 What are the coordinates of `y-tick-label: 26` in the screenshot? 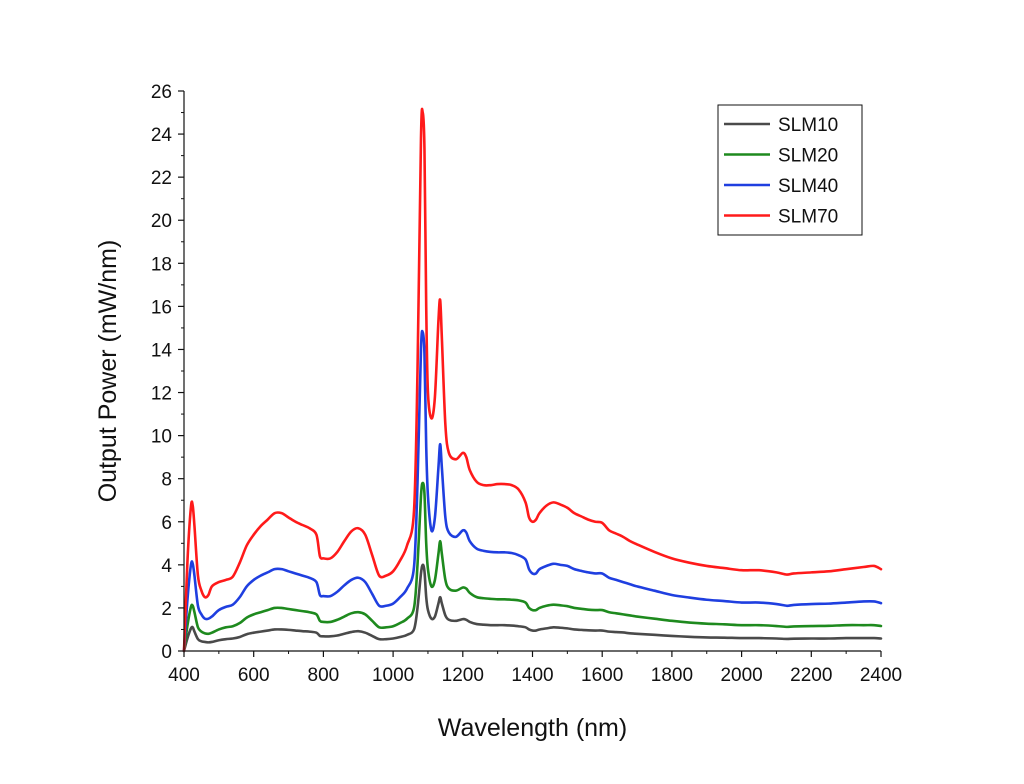 It's located at (161, 92).